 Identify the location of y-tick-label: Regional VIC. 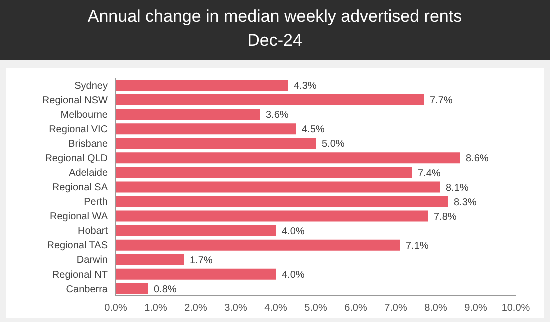
(78, 130).